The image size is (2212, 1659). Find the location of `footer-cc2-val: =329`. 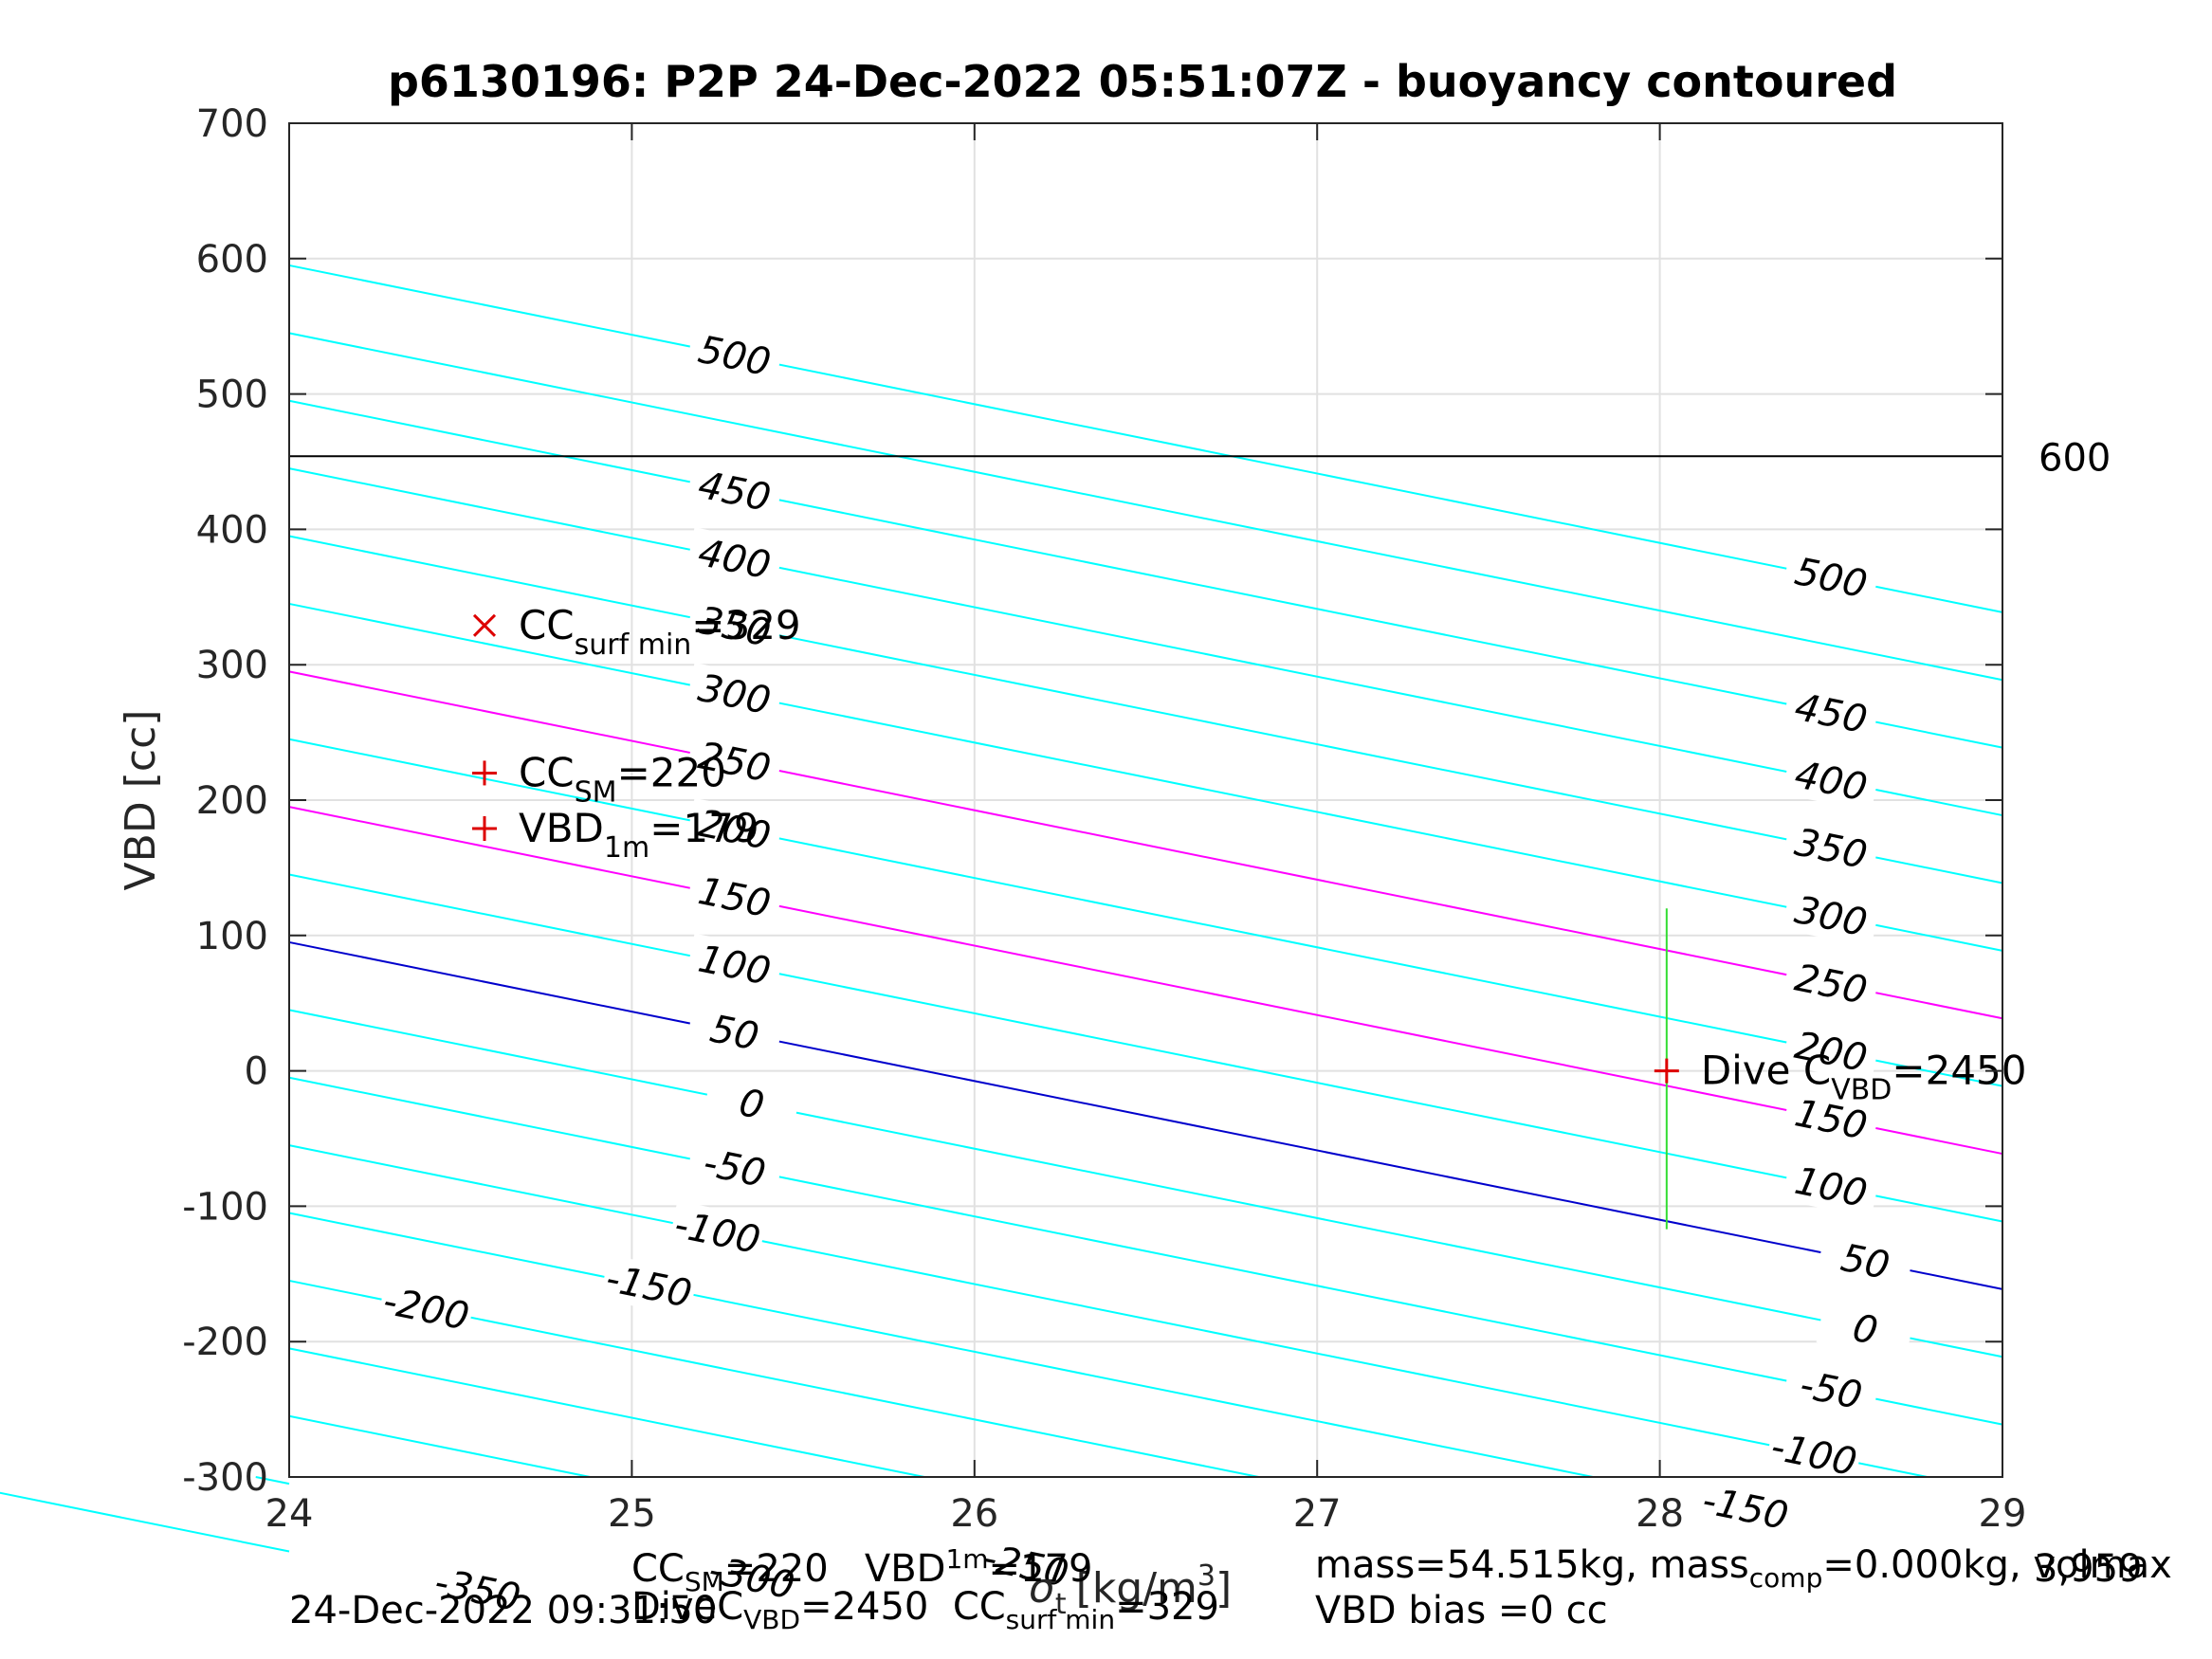

footer-cc2-val: =329 is located at coordinates (1167, 1607).